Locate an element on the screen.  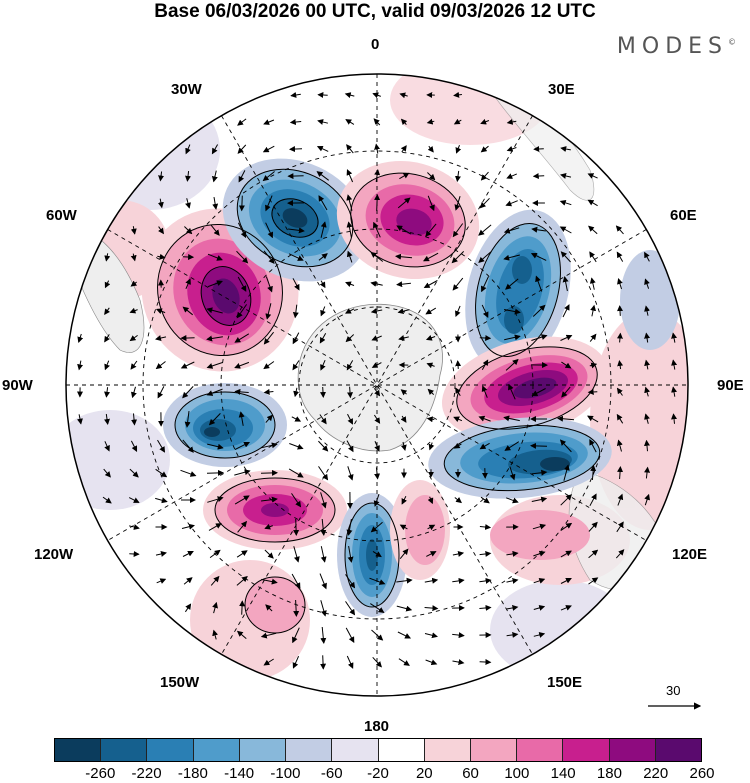
colorbar-tick-label: 140 is located at coordinates (563, 773).